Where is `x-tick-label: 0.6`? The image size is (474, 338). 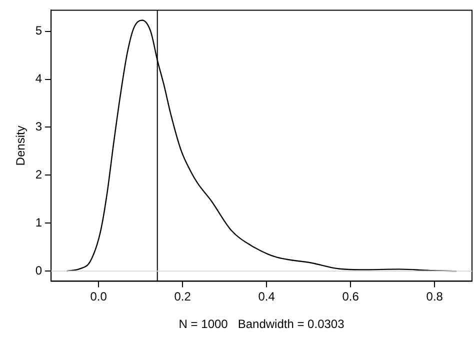
x-tick-label: 0.6 is located at coordinates (351, 297).